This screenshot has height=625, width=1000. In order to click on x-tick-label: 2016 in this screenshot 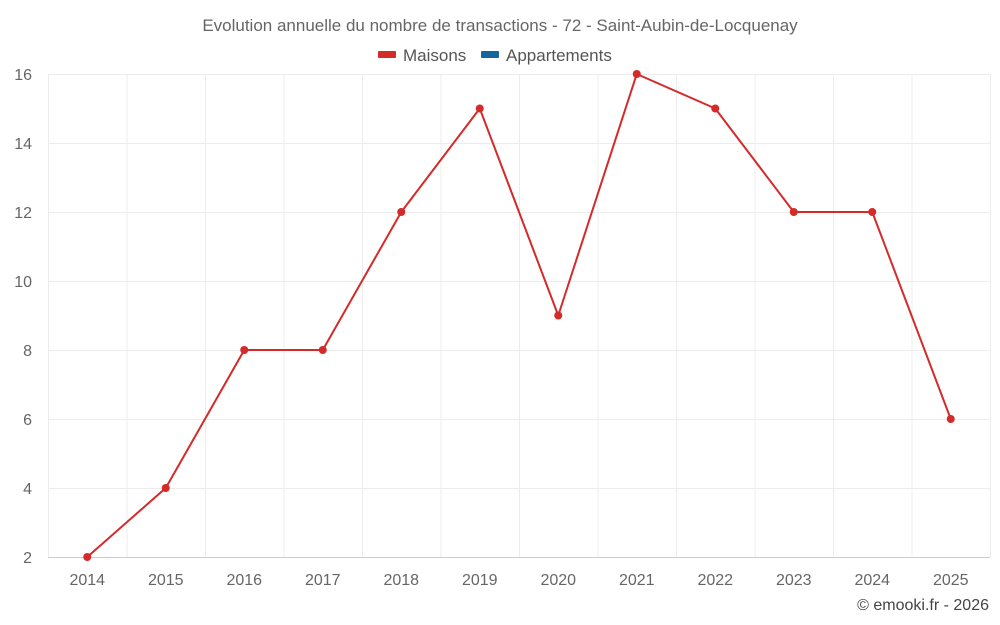, I will do `click(244, 580)`.